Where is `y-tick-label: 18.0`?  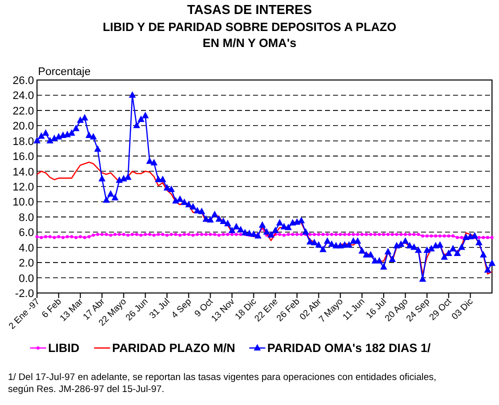 y-tick-label: 18.0 is located at coordinates (23, 142).